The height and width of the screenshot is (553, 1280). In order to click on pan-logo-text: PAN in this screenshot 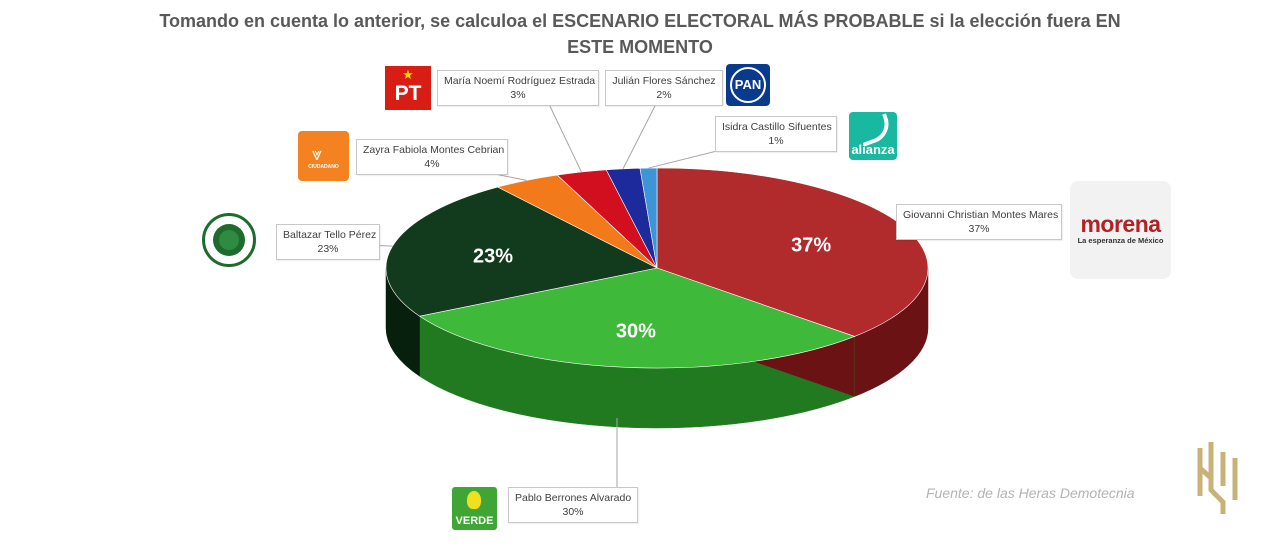, I will do `click(748, 85)`.